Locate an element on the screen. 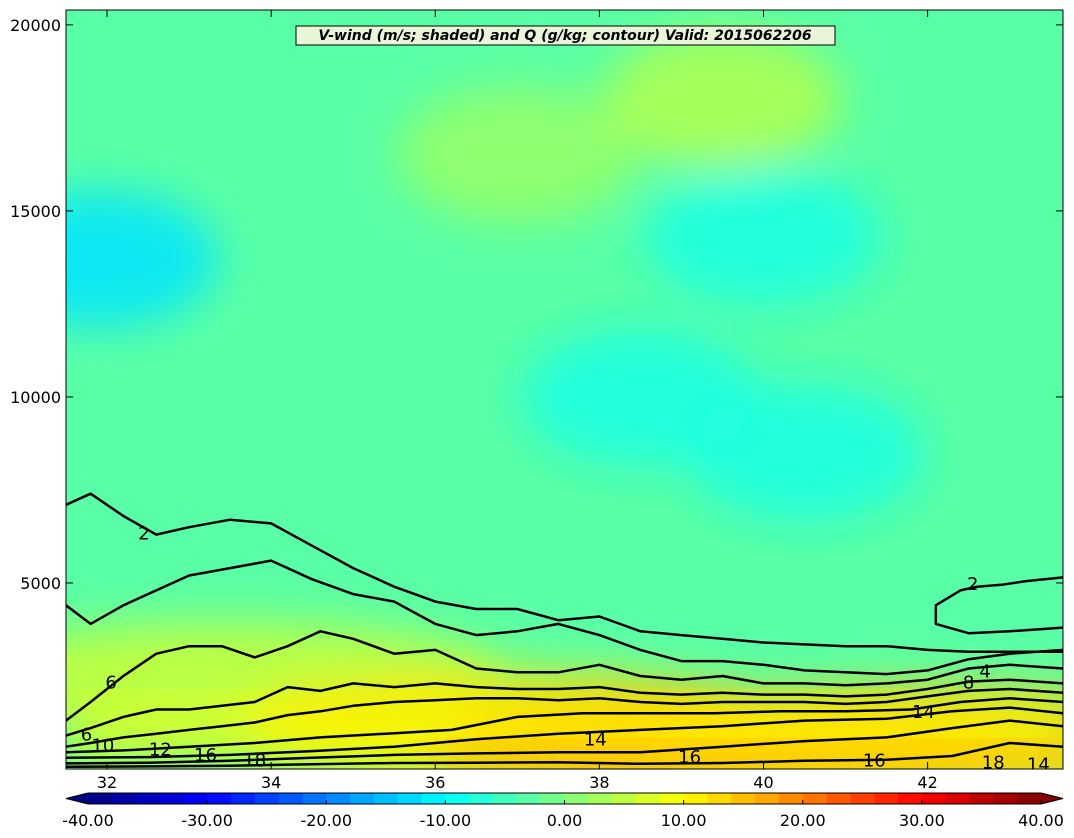 This screenshot has height=838, width=1074. shaded-surface-band is located at coordinates (749, 755).